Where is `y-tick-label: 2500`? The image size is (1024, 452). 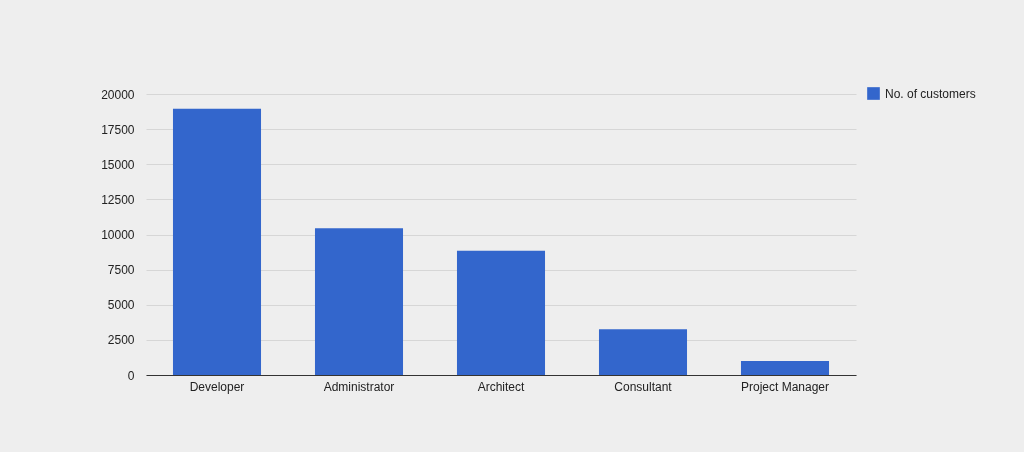 y-tick-label: 2500 is located at coordinates (121, 340).